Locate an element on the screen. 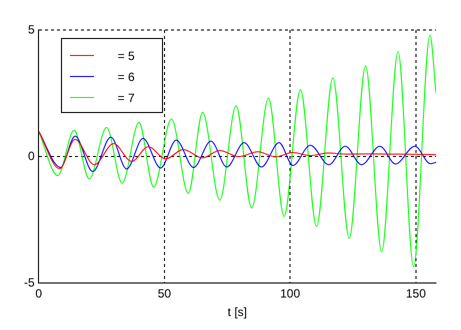  x-tick-label: 100 is located at coordinates (290, 293).